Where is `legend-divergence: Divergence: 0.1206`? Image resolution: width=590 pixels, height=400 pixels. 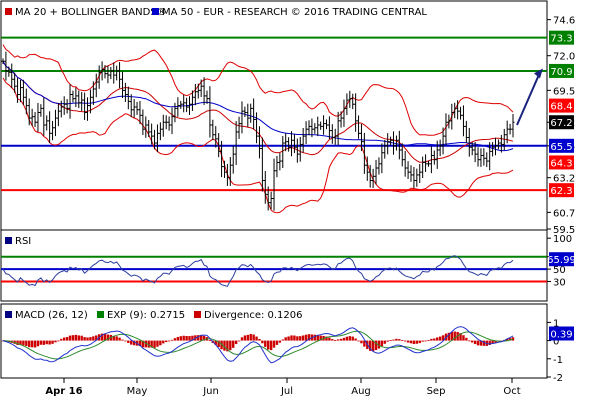 legend-divergence: Divergence: 0.1206 is located at coordinates (253, 315).